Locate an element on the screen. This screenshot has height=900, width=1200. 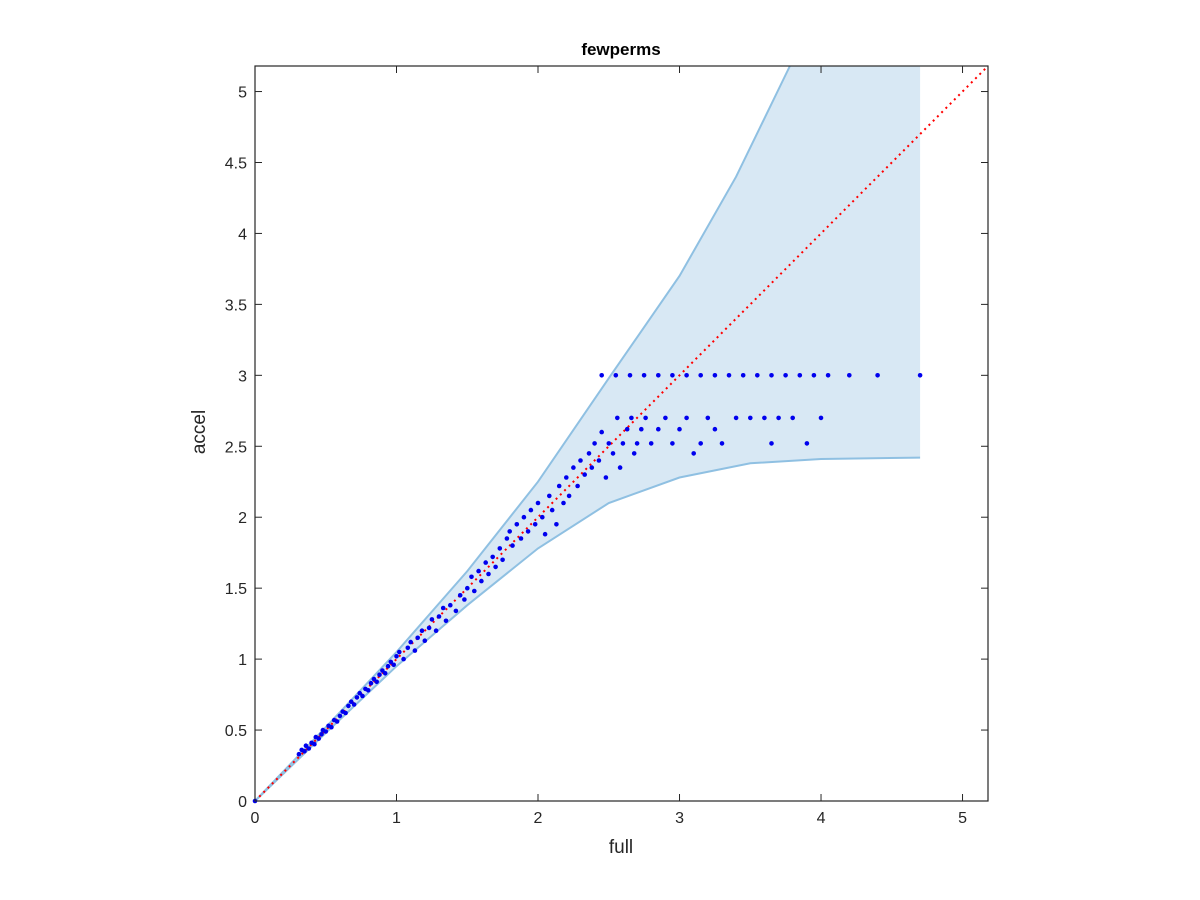
y-tick-label: 1 is located at coordinates (242, 660).